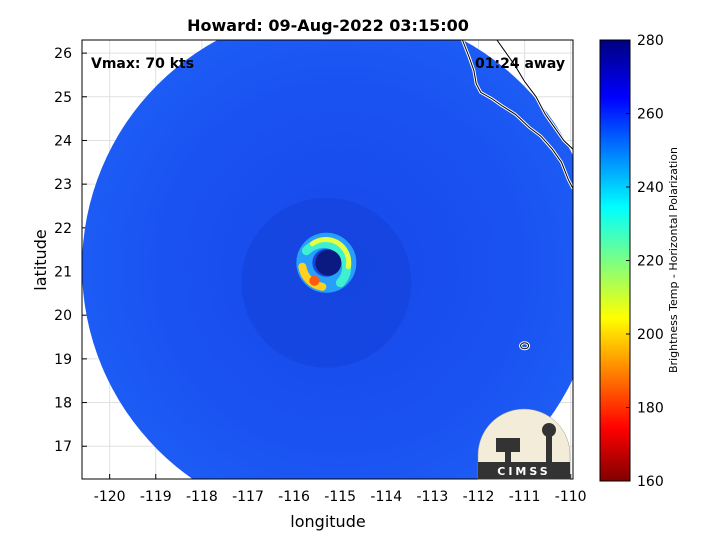 The width and height of the screenshot is (720, 540). Describe the element at coordinates (63, 141) in the screenshot. I see `y-tick-label: 24` at that location.